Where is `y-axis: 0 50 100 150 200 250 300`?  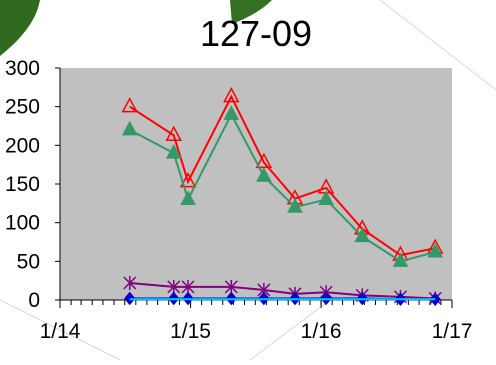 y-axis: 0 50 100 150 200 250 300 is located at coordinates (33, 184).